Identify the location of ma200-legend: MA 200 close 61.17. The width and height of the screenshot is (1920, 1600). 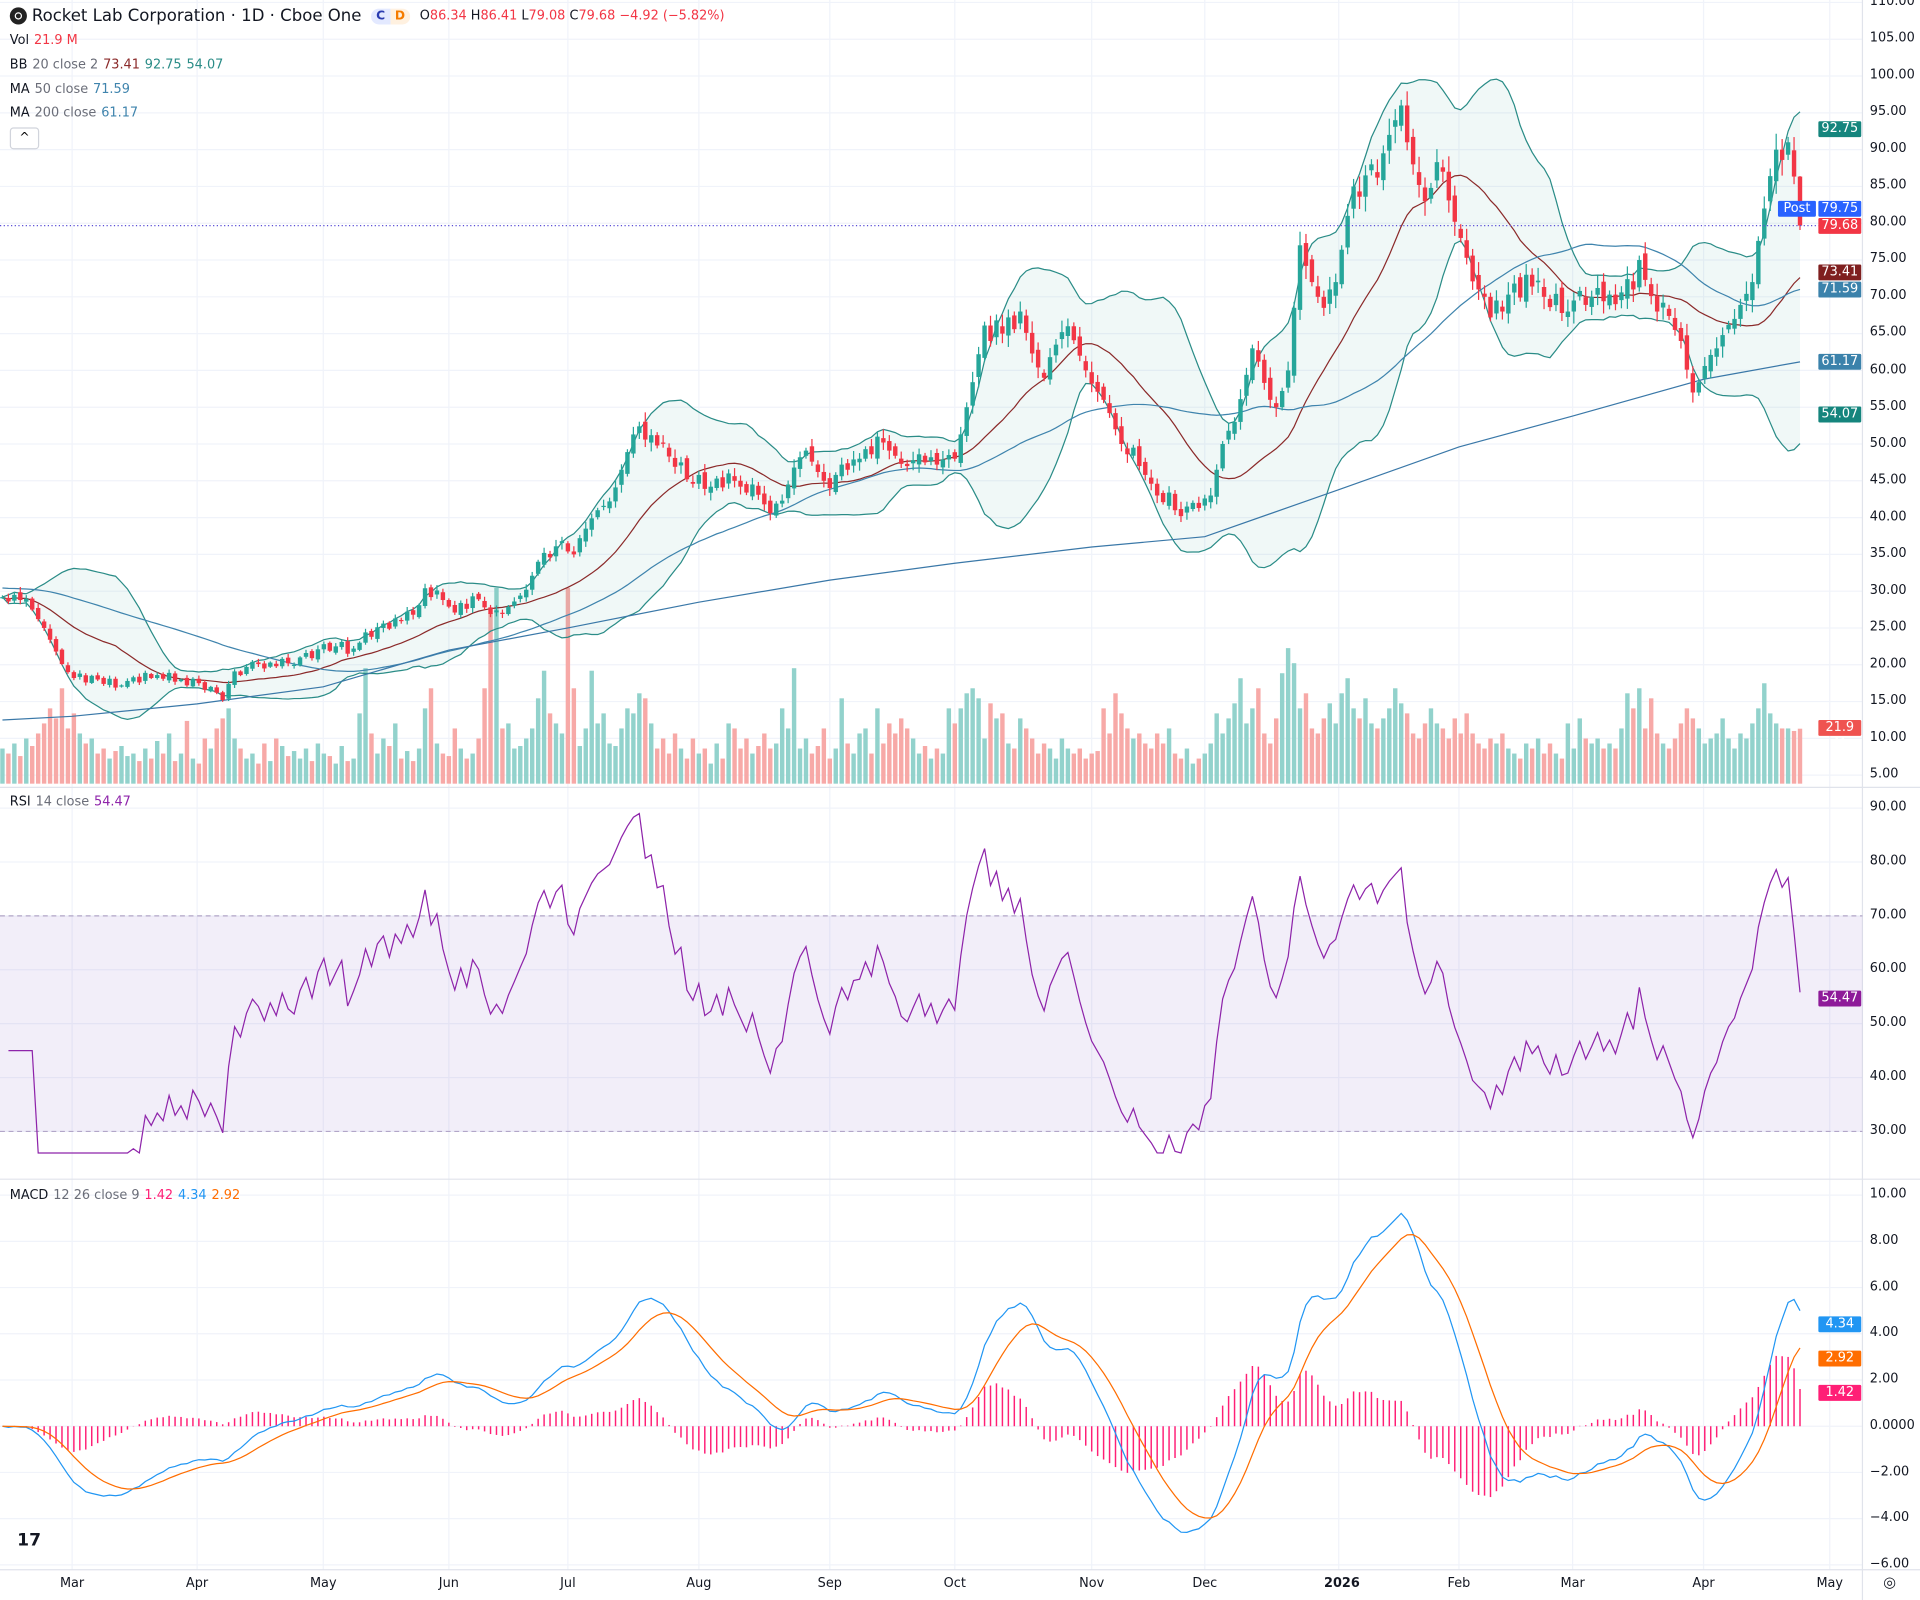
(74, 113).